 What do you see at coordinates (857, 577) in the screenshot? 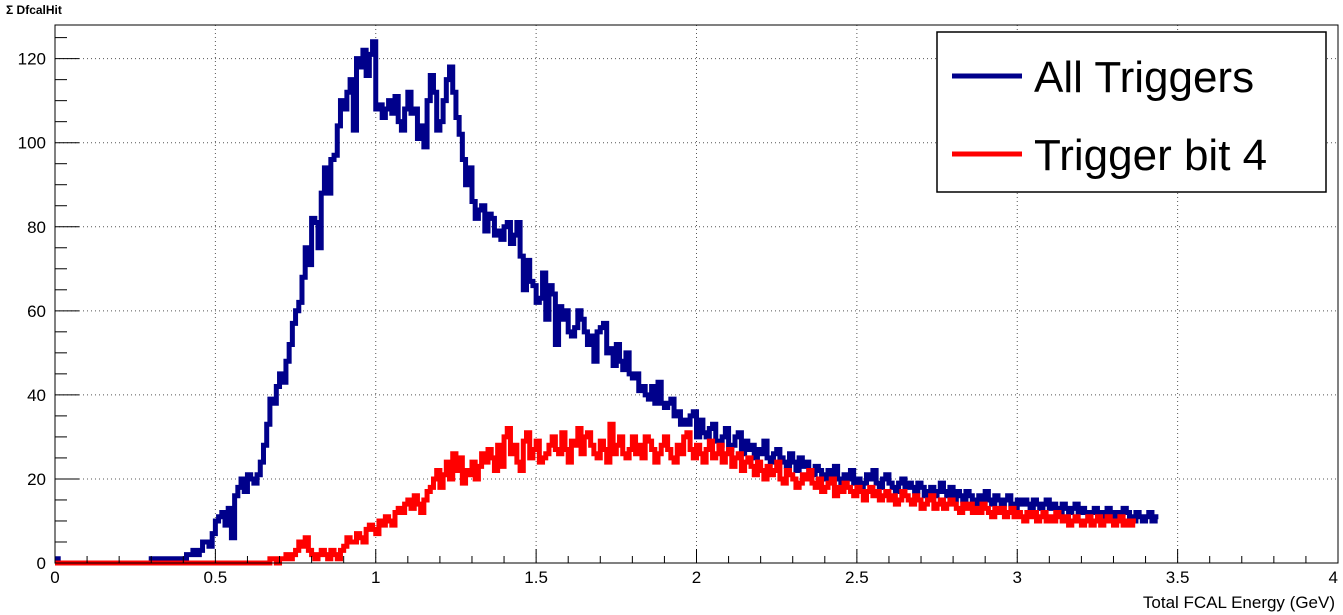
I see `x-tick-label: 2.5` at bounding box center [857, 577].